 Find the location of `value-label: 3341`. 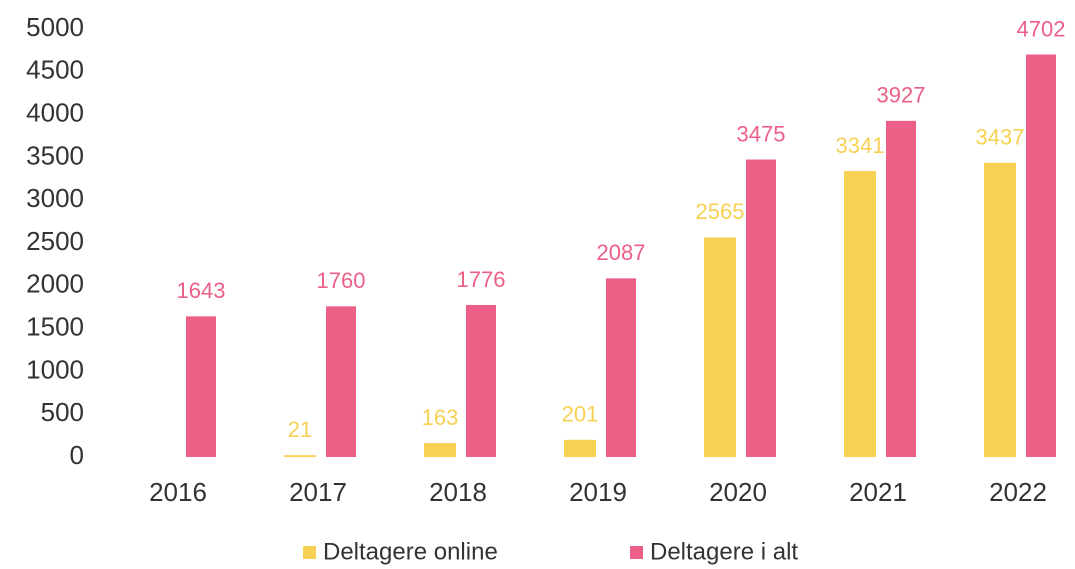

value-label: 3341 is located at coordinates (860, 145).